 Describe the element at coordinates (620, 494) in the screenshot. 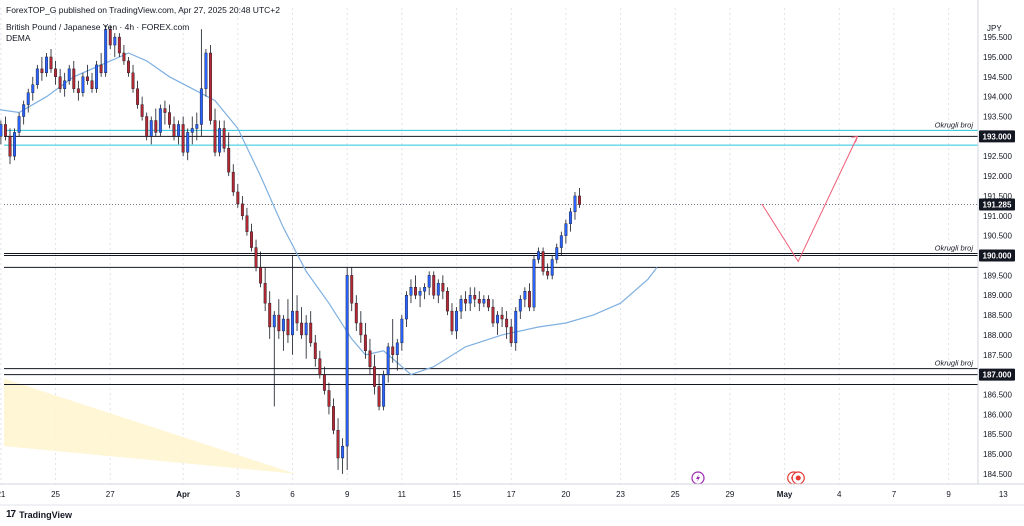

I see `time-tick-label: 23` at that location.